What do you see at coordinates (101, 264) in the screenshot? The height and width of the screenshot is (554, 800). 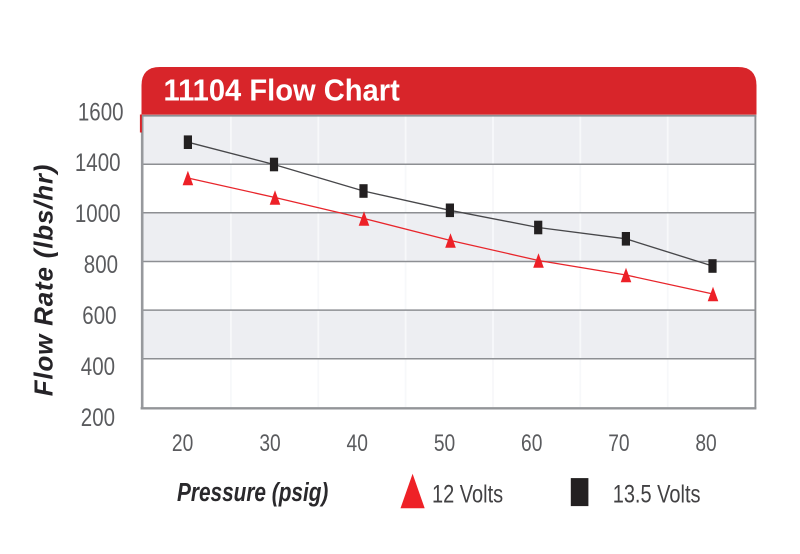 I see `svg-text: 800` at bounding box center [101, 264].